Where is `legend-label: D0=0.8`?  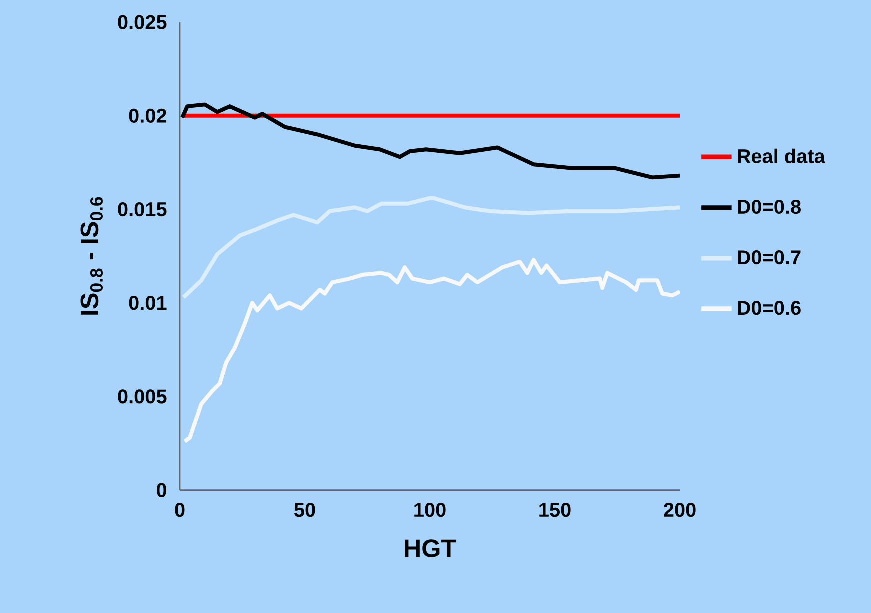 legend-label: D0=0.8 is located at coordinates (769, 207).